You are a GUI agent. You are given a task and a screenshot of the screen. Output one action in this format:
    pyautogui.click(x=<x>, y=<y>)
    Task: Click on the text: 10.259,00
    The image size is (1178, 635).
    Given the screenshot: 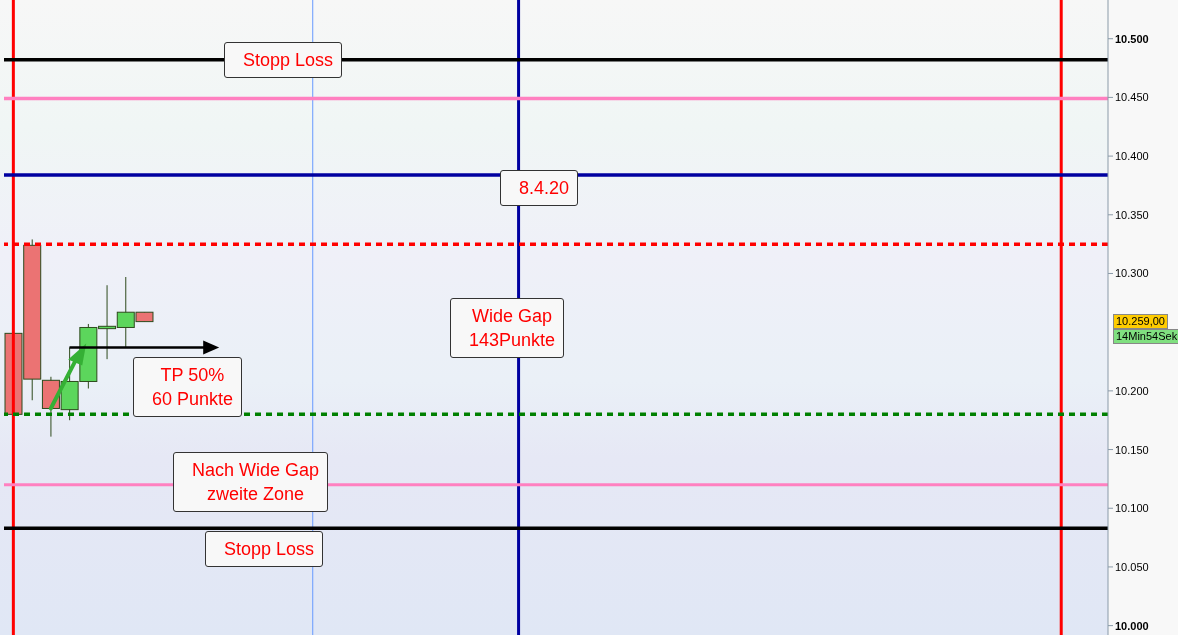 What is the action you would take?
    pyautogui.click(x=1140, y=321)
    